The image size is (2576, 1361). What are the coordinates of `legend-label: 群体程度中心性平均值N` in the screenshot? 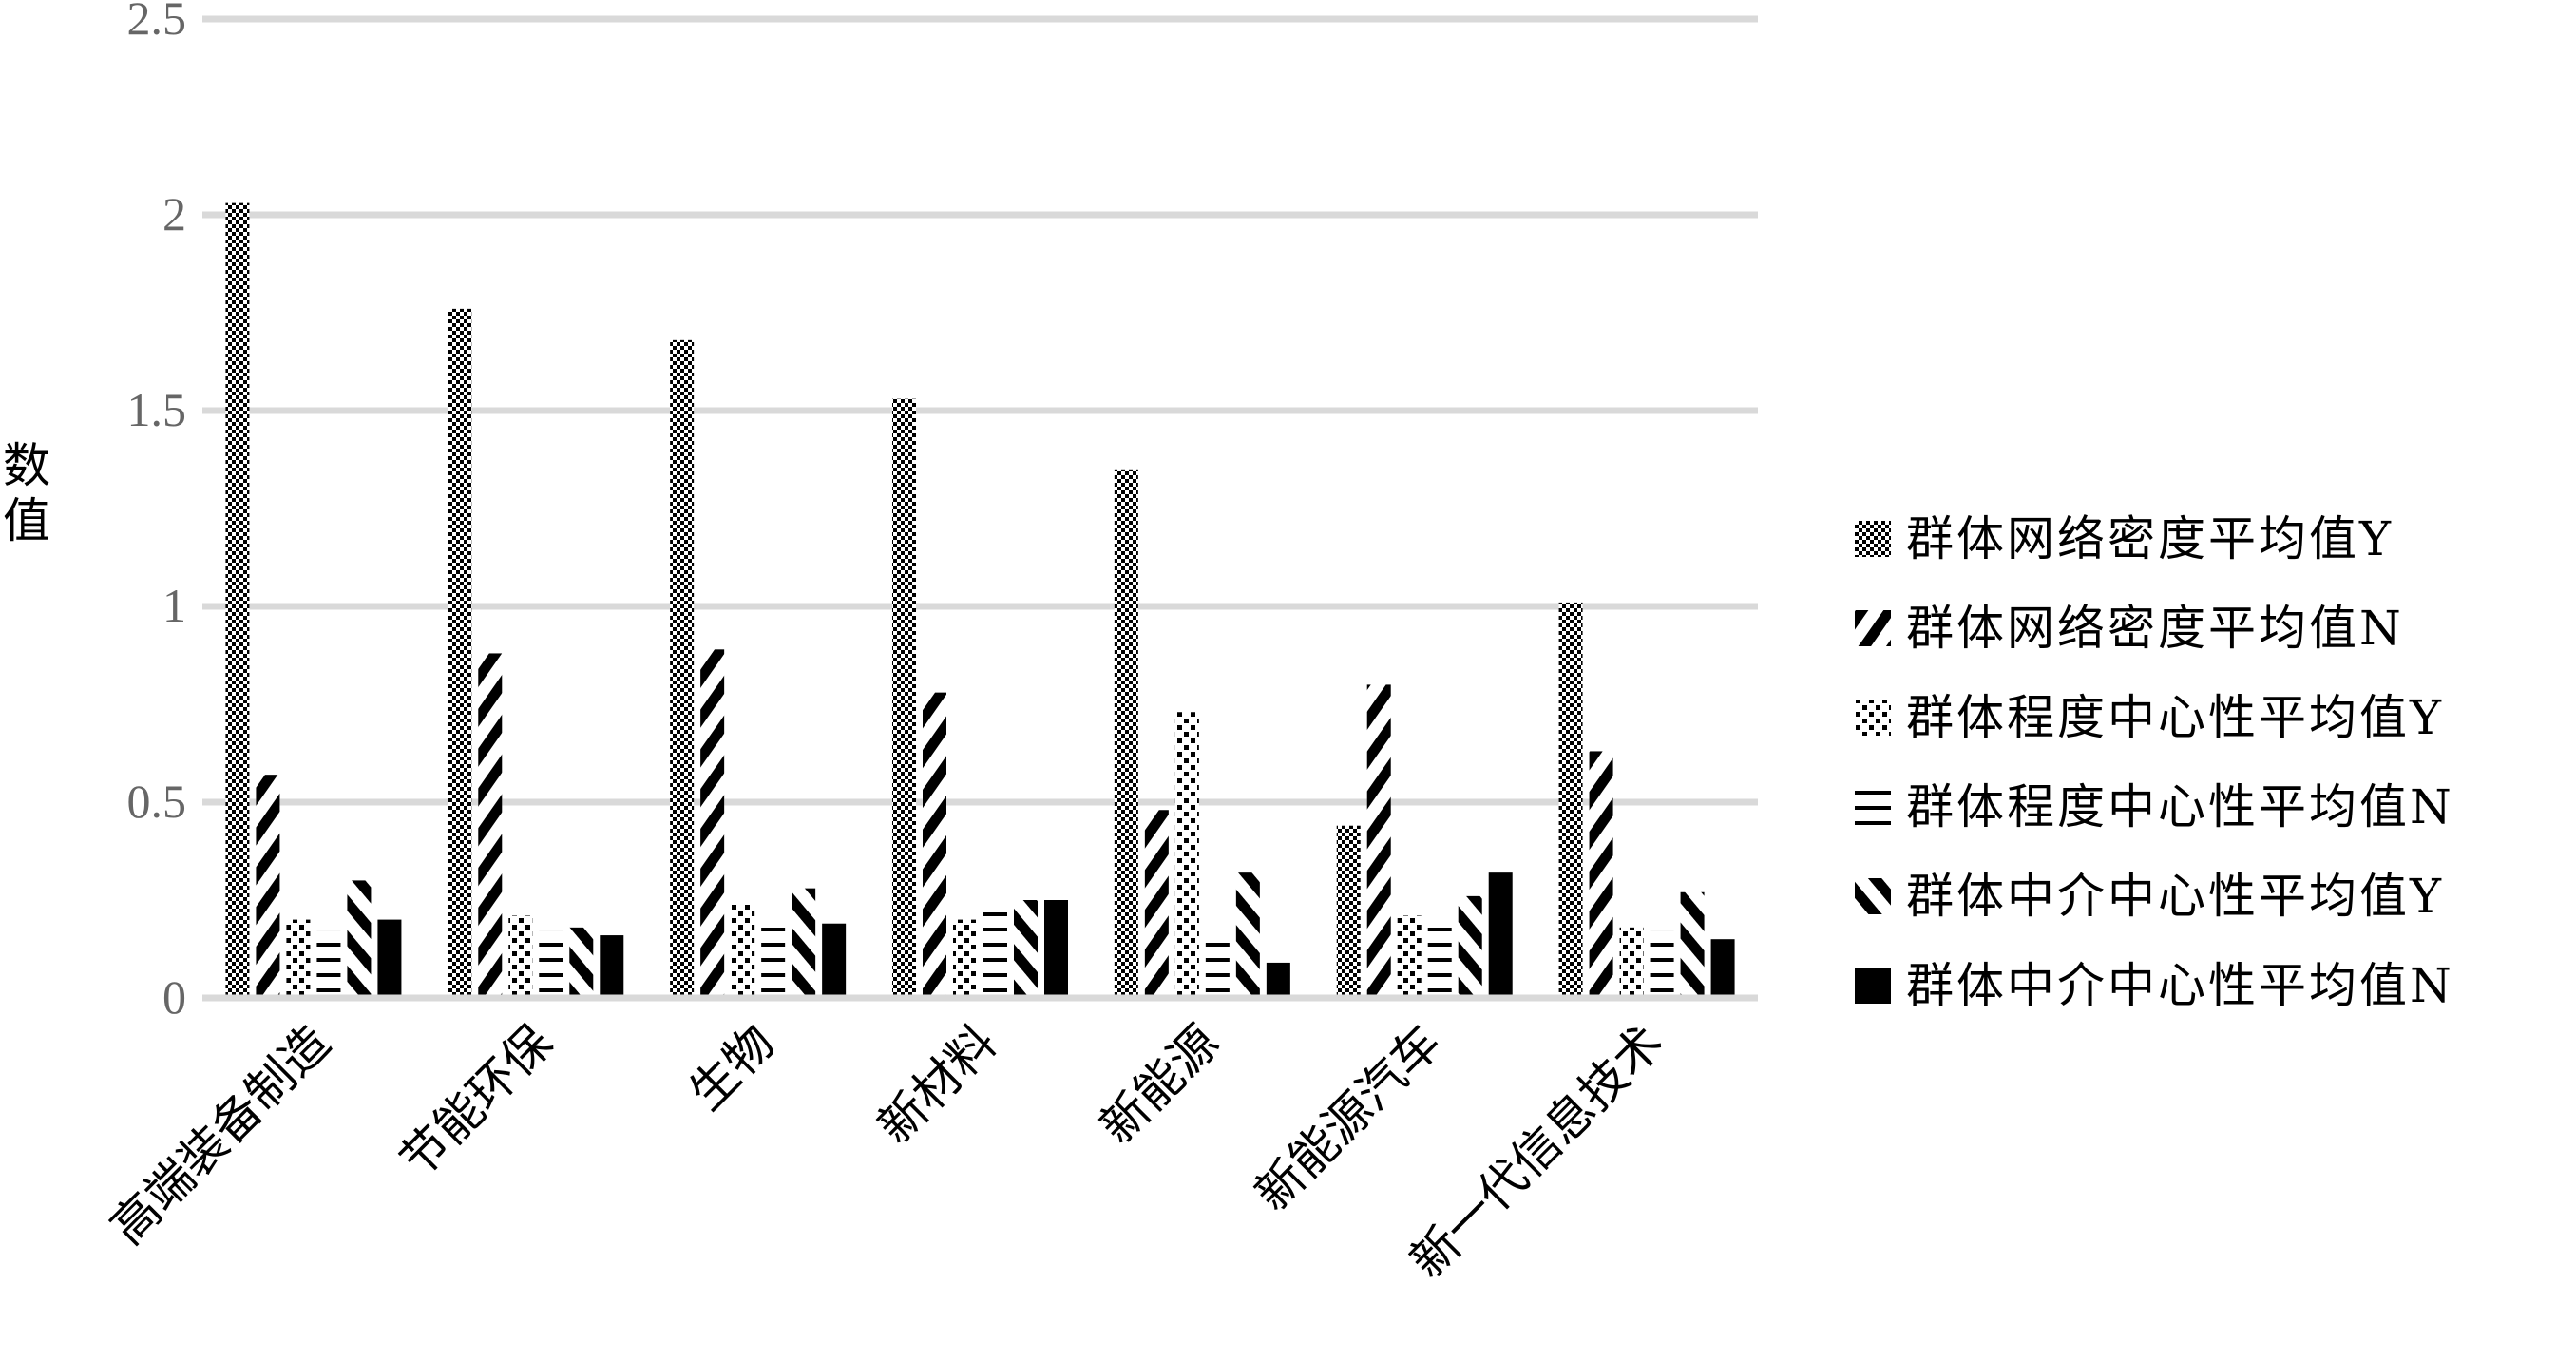 It's located at (2180, 806).